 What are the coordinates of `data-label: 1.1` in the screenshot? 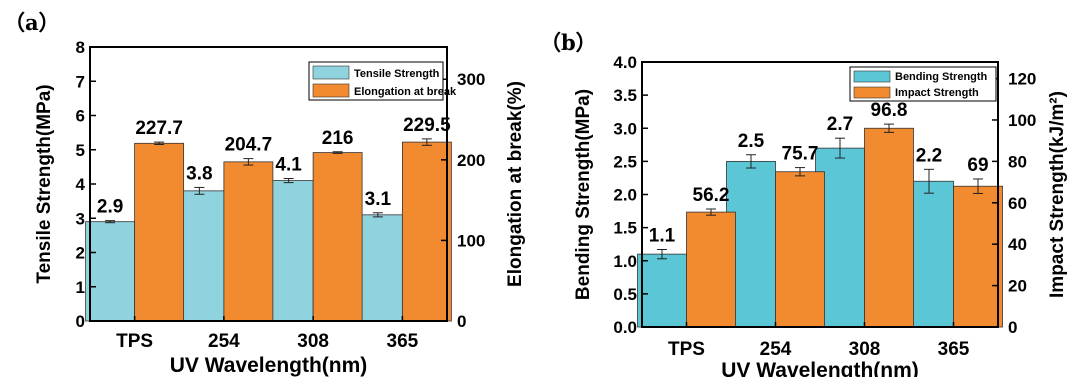 It's located at (662, 235).